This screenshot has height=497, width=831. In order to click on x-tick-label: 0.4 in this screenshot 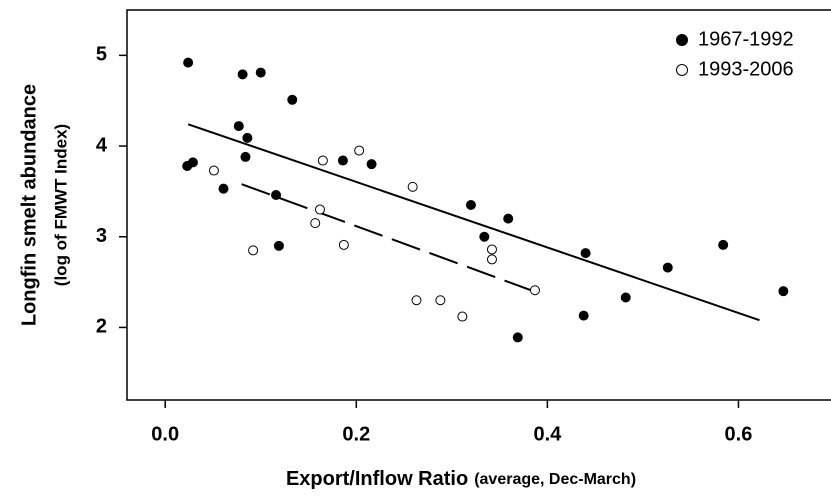, I will do `click(547, 434)`.